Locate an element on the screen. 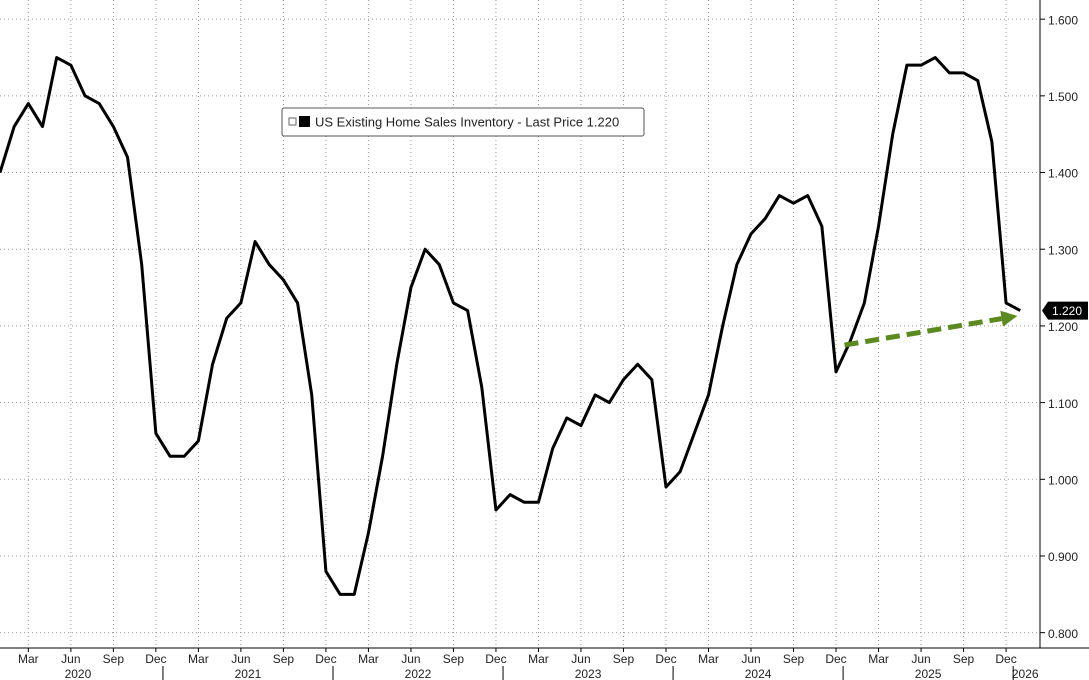 This screenshot has width=1089, height=680. last-value-tag is located at coordinates (1065, 310).